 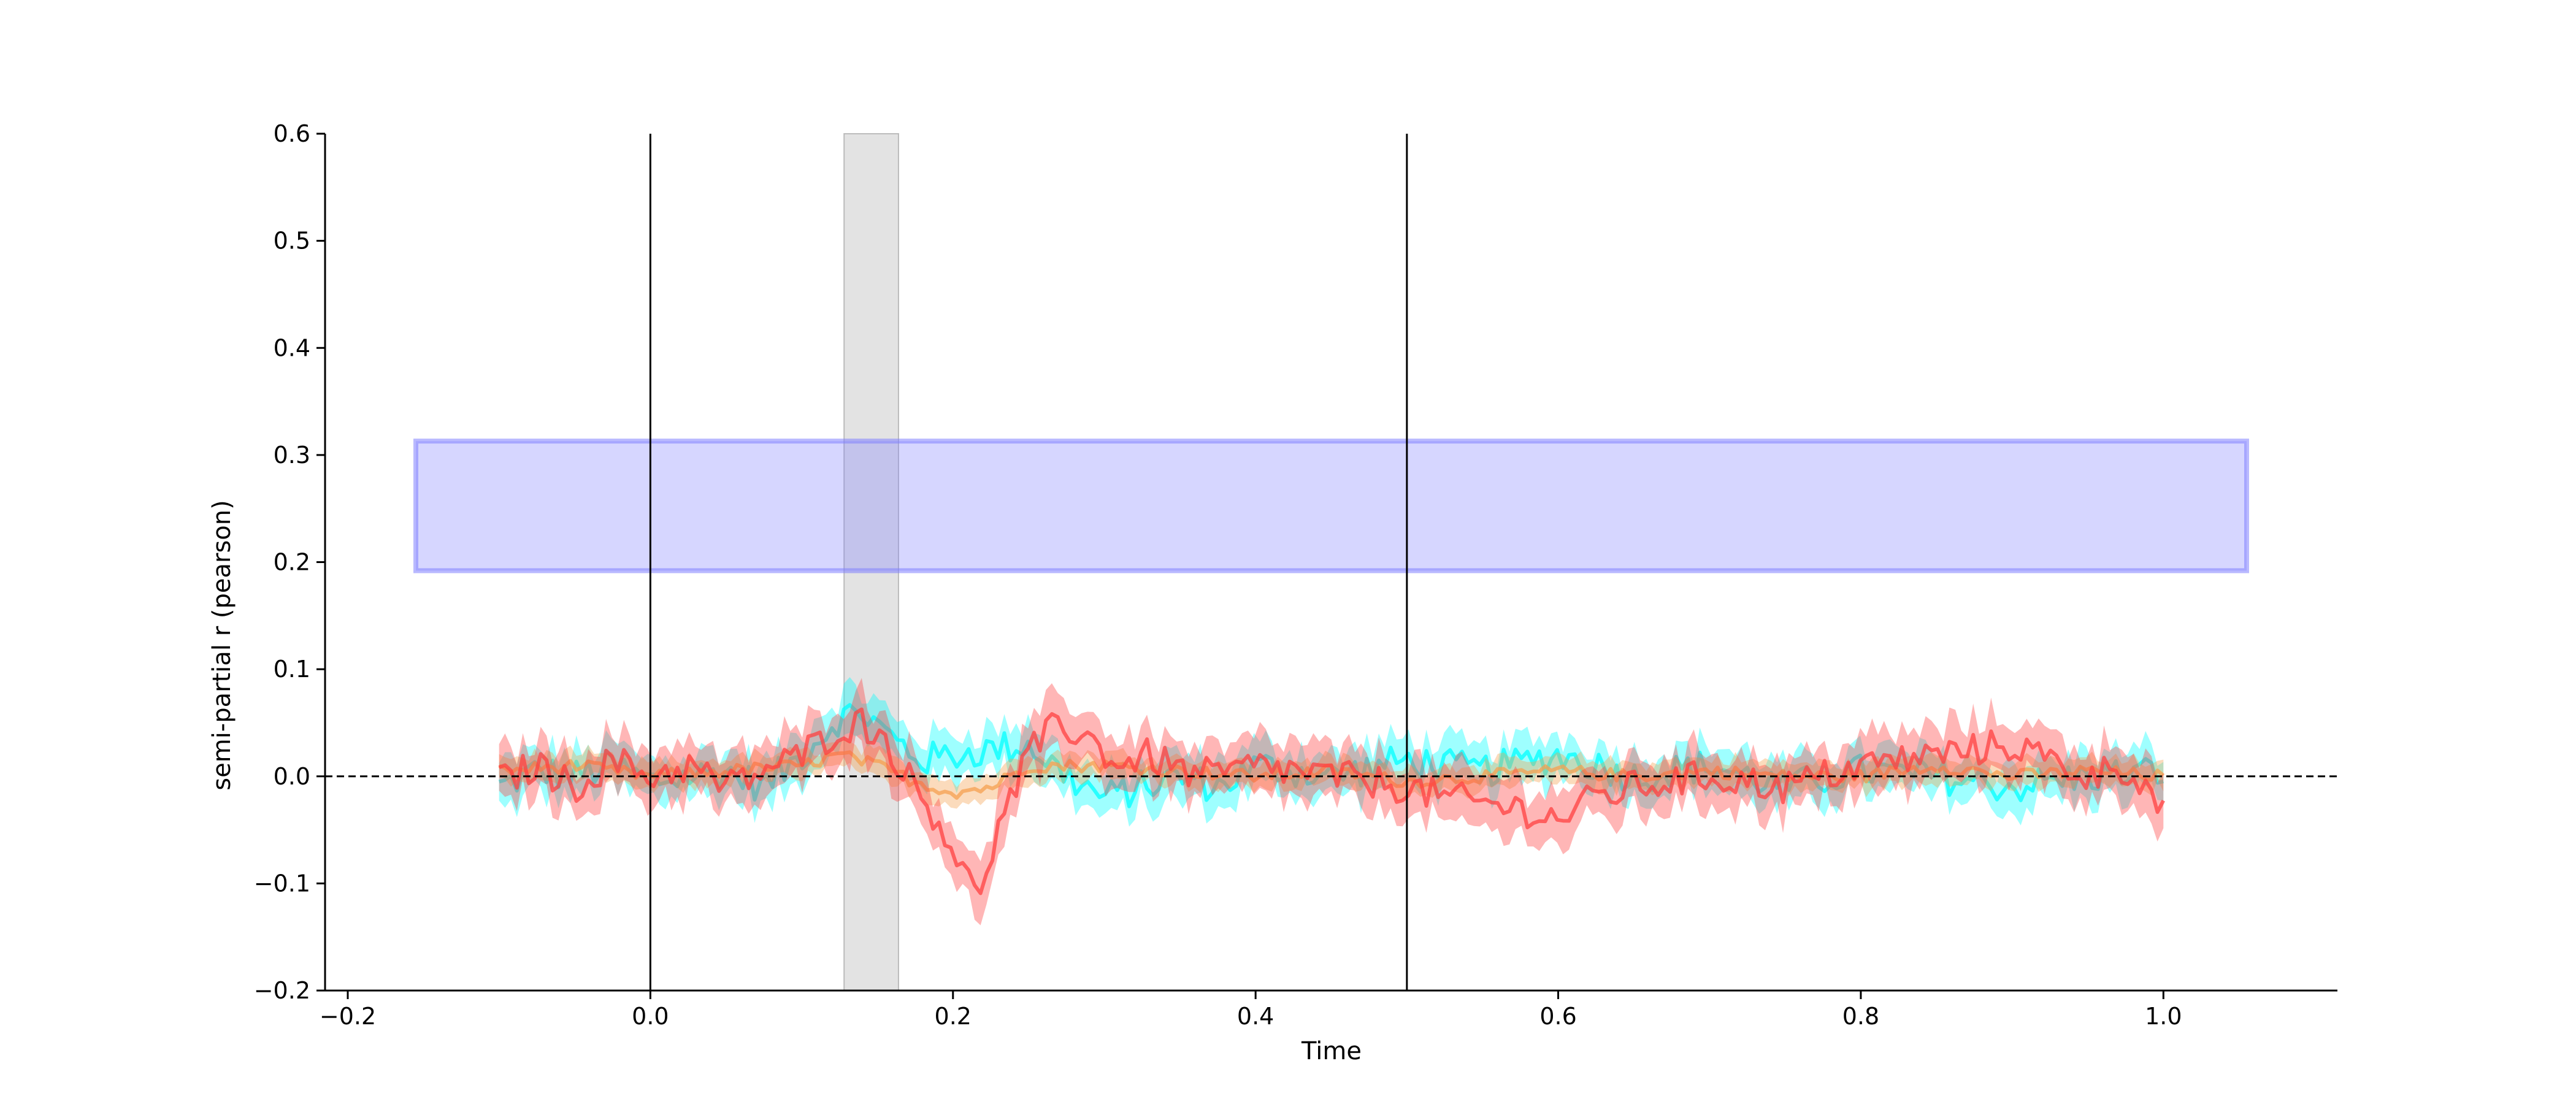 I want to click on y-tick-label: 0.0, so click(x=292, y=776).